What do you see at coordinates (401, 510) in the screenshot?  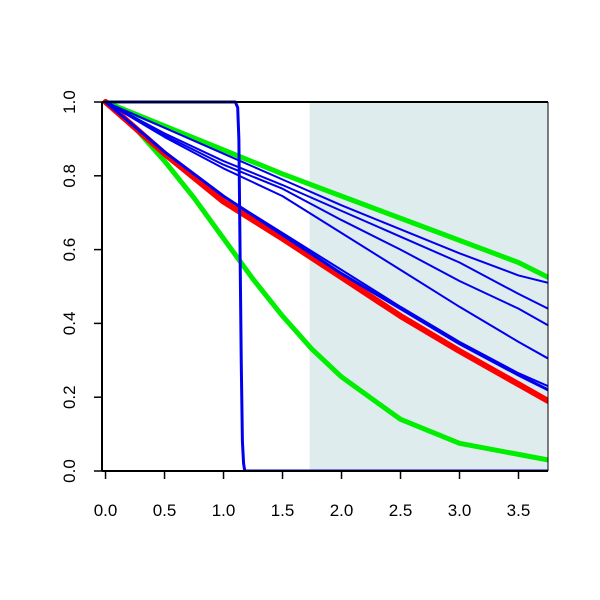 I see `x-tick-label: 2.5` at bounding box center [401, 510].